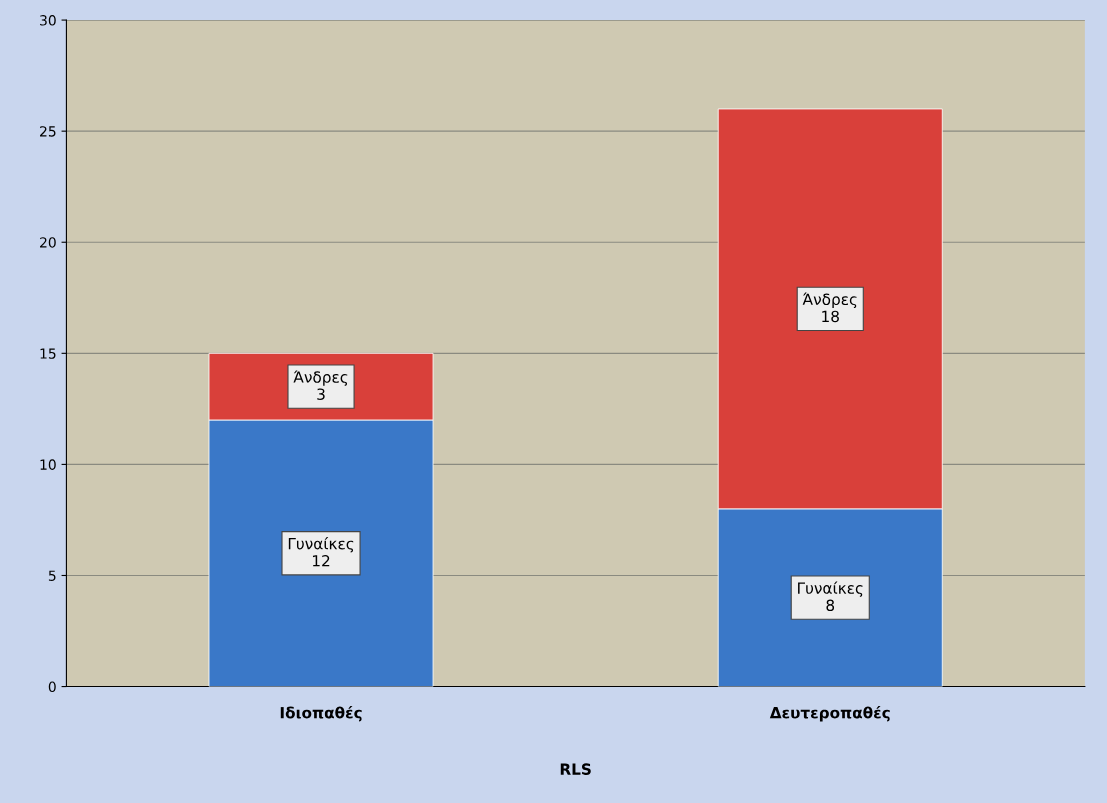 The image size is (1107, 803). Describe the element at coordinates (48, 353) in the screenshot. I see `y-tick-label: 15` at that location.